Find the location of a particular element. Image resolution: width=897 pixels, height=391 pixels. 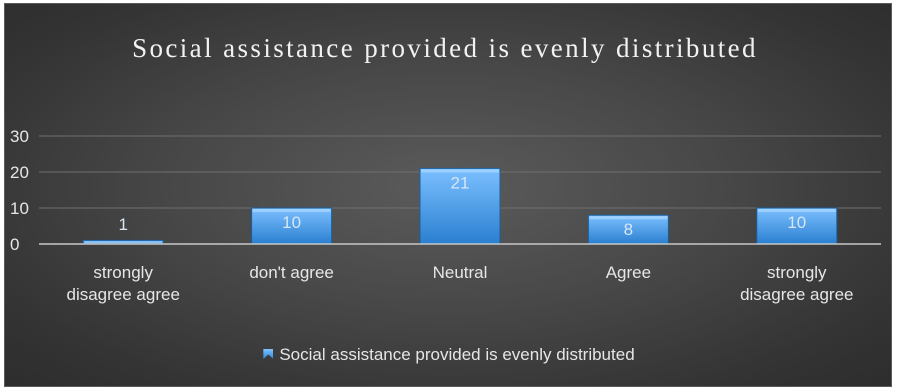

y-axis-tick-labels: 0 10 20 30 is located at coordinates (19, 190).